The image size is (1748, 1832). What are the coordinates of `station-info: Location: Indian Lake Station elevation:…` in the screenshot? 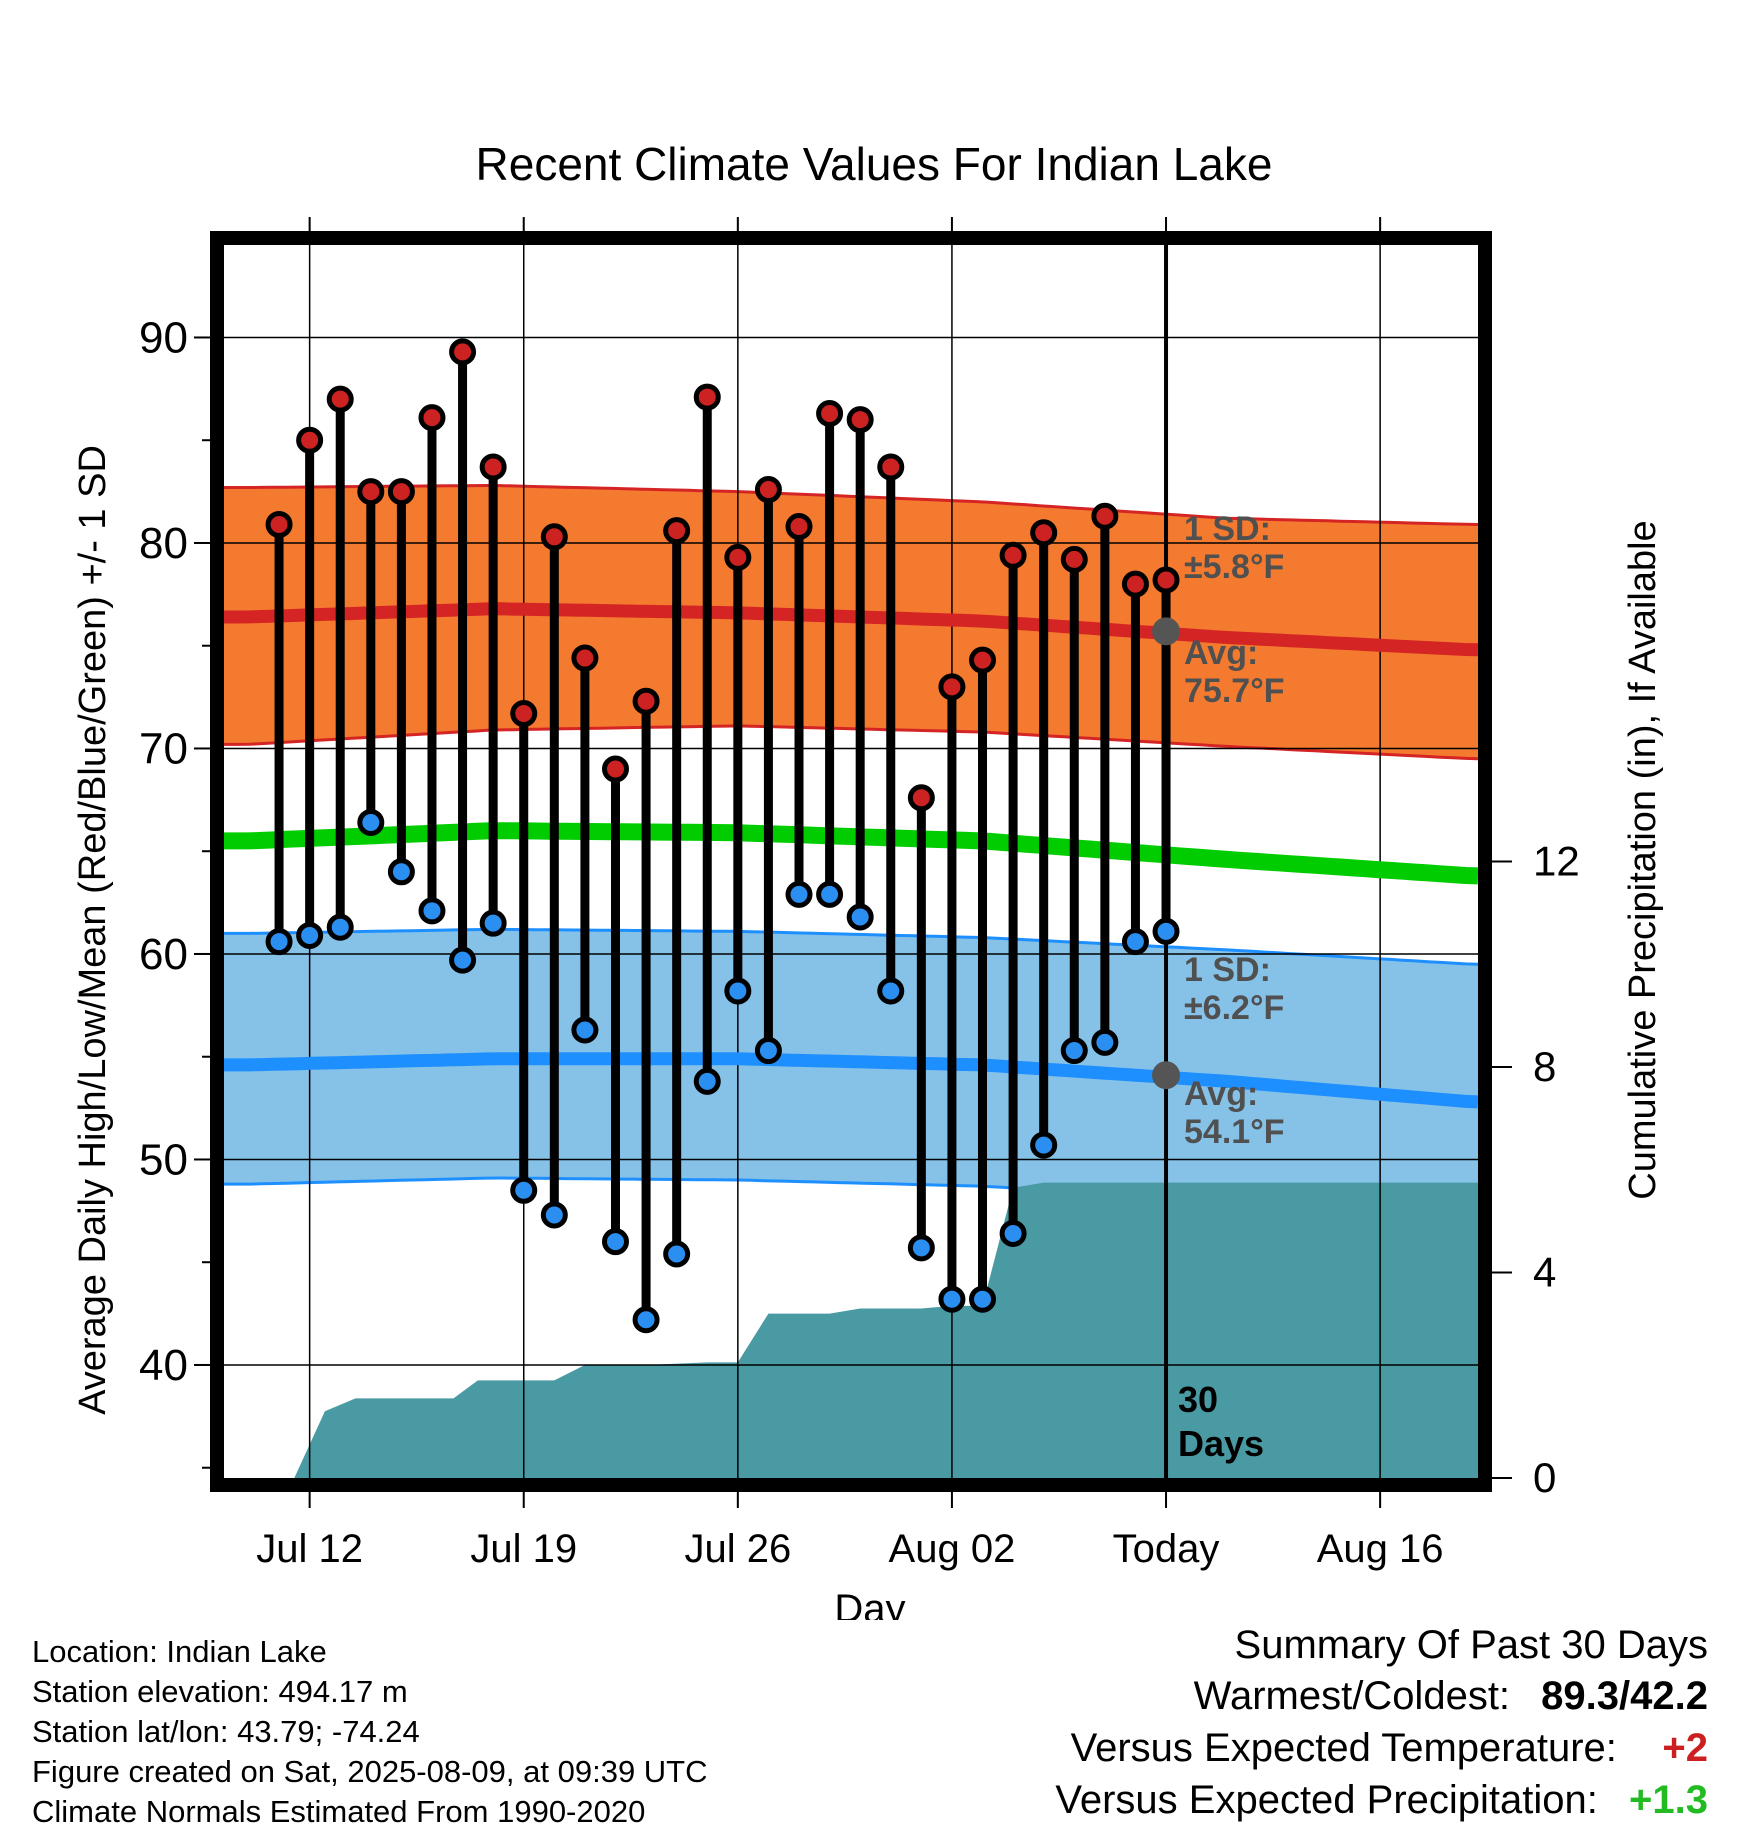 It's located at (370, 1732).